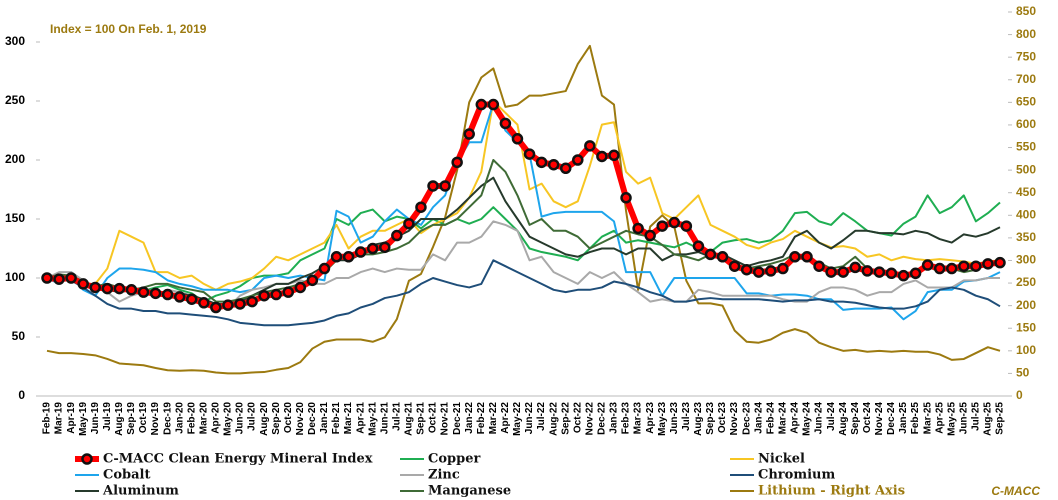 This screenshot has height=500, width=1058. I want to click on x-tick-label: Feb-22, so click(481, 418).